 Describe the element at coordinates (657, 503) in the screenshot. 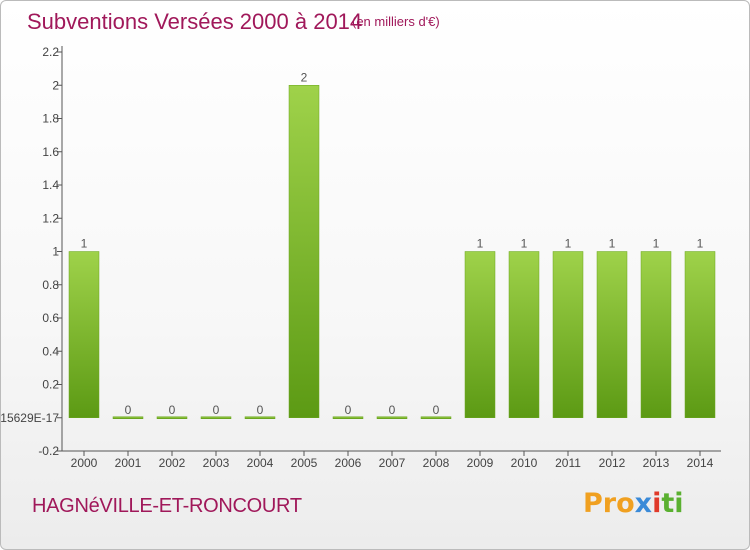

I see `logo-part: i` at that location.